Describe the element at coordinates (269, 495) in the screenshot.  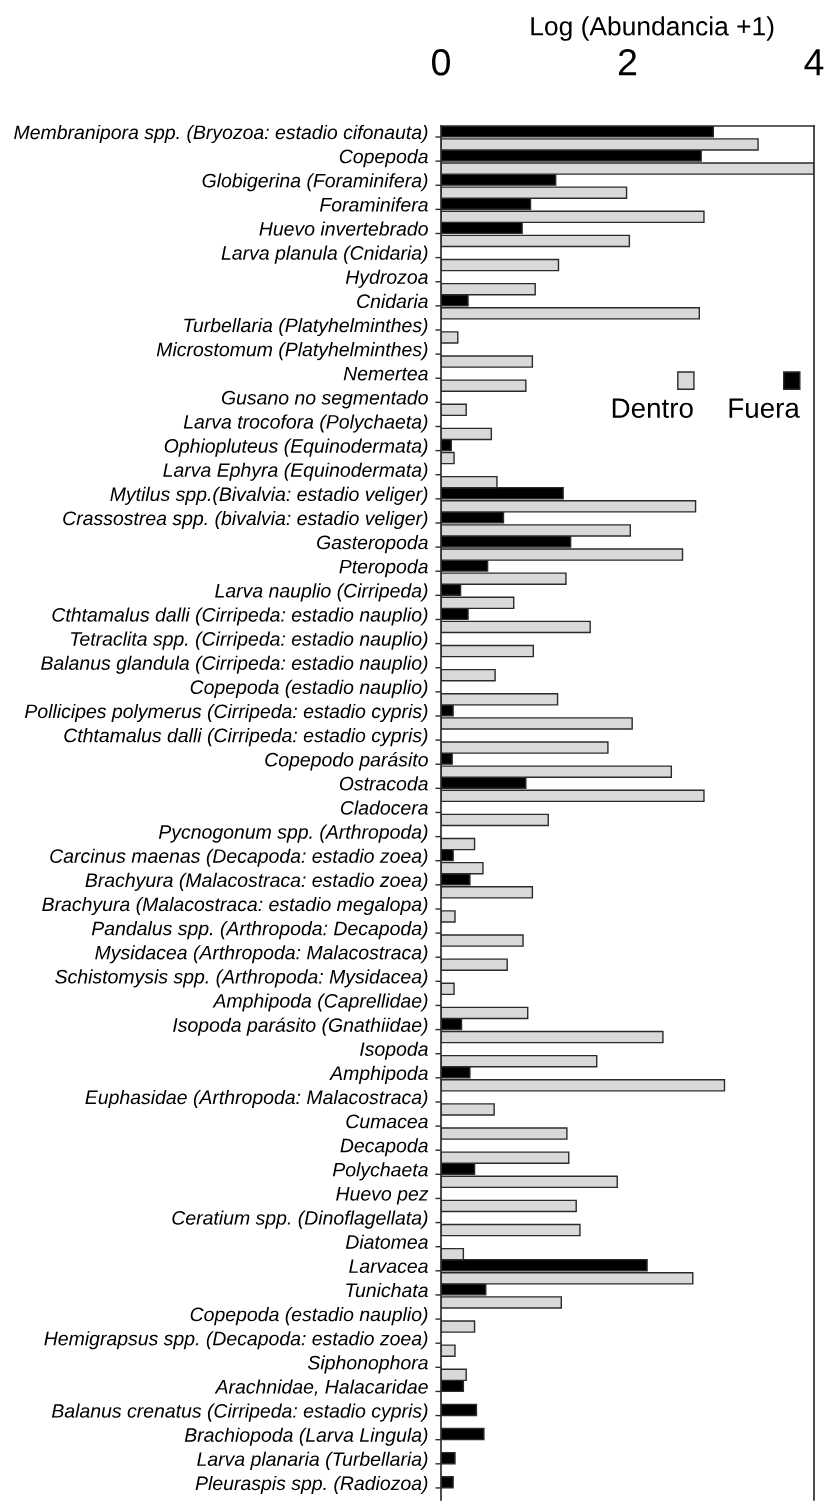
I see `y-tick-label: Mytilus spp.(Bivalvia: estadio veliger)` at that location.